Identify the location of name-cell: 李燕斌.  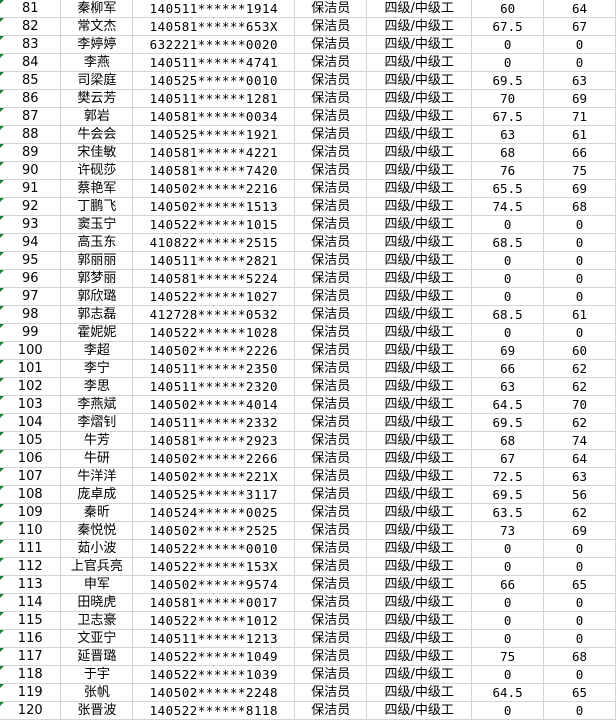
(97, 404).